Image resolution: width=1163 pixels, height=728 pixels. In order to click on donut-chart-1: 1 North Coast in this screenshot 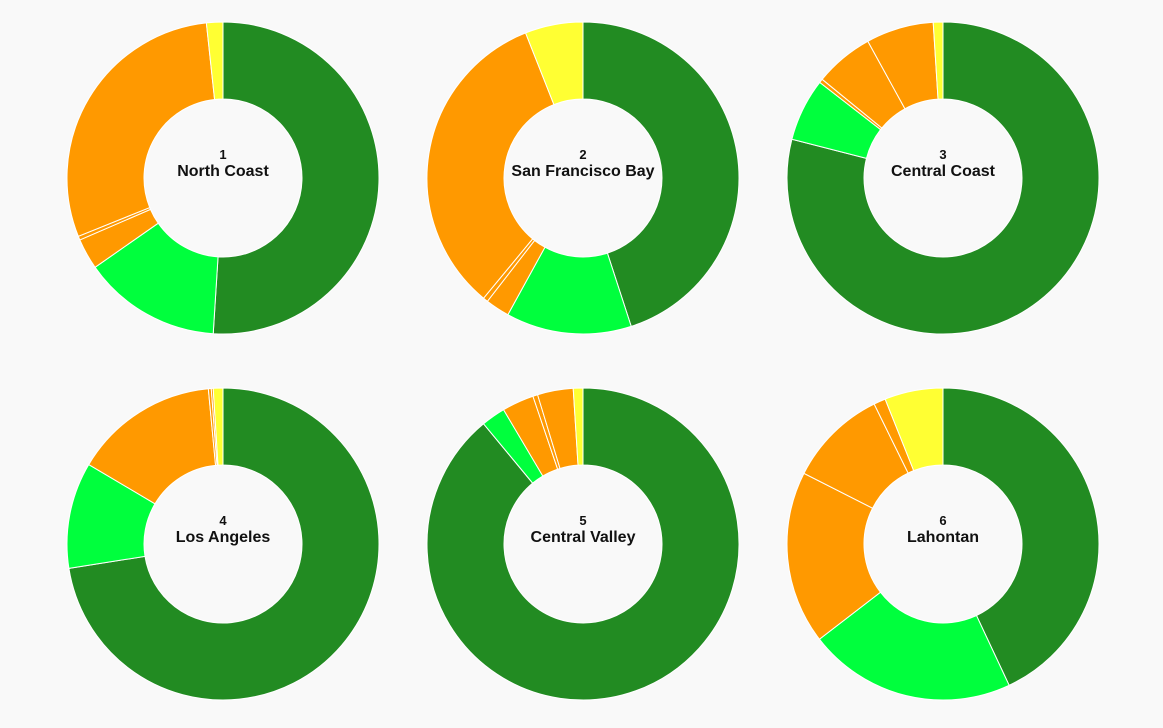, I will do `click(223, 178)`.